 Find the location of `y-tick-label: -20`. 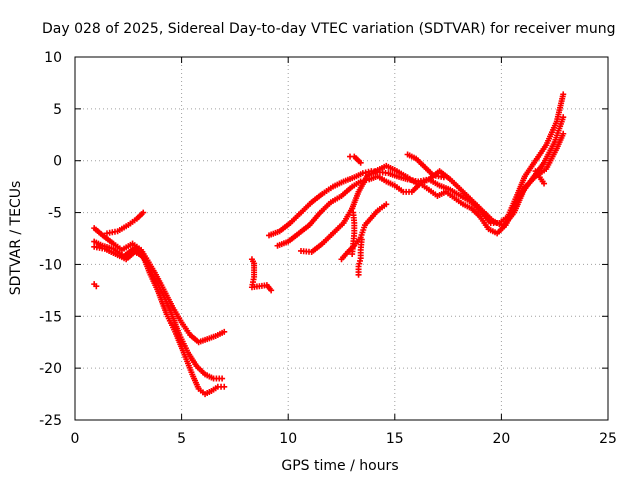

y-tick-label: -20 is located at coordinates (50, 369).